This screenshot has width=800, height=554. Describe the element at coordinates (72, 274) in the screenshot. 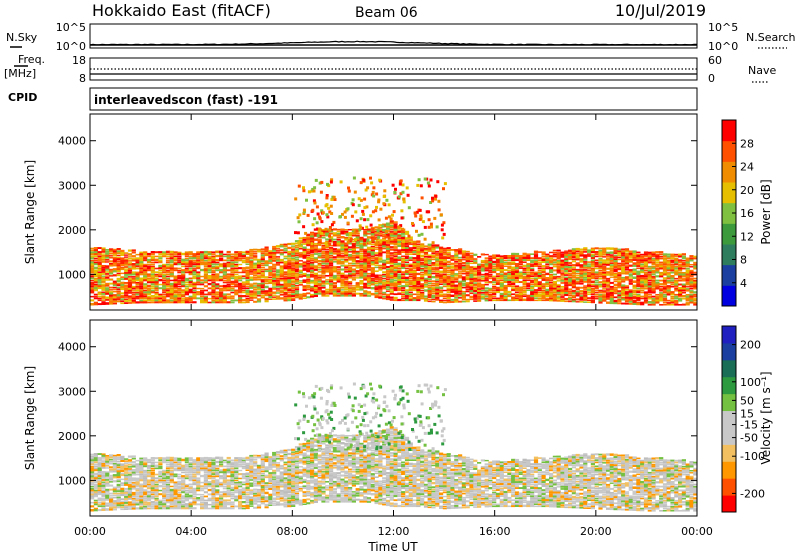

I see `y-tick-label: 1000` at that location.